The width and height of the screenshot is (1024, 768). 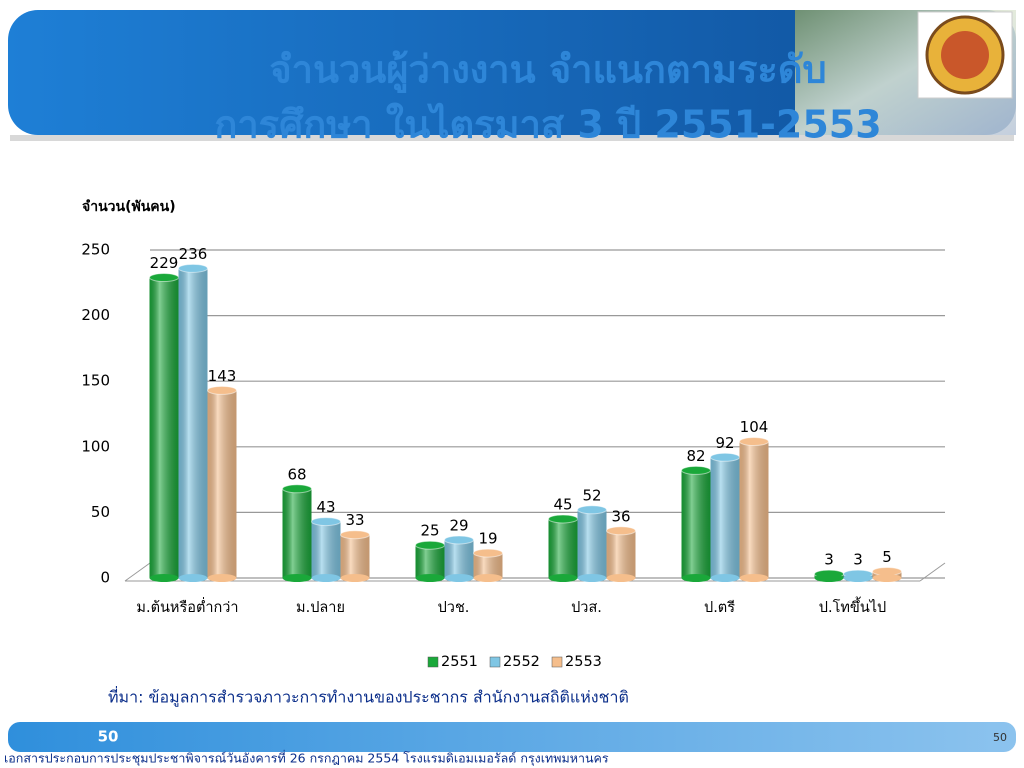 What do you see at coordinates (695, 456) in the screenshot?
I see `data-label: 82` at bounding box center [695, 456].